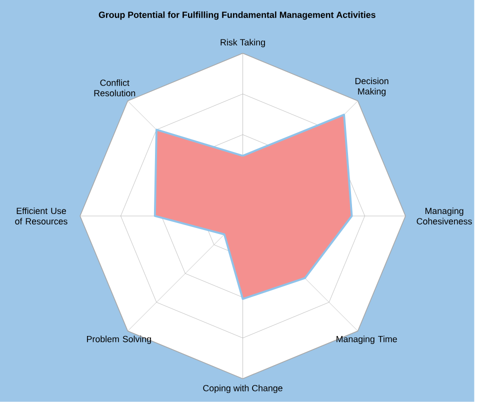  I want to click on spoke-label: Efficient Use of Resources, so click(41, 216).